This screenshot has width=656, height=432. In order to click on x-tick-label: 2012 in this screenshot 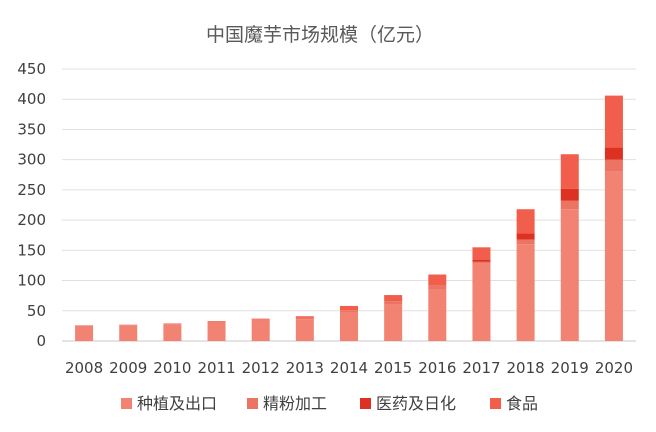, I will do `click(261, 368)`.